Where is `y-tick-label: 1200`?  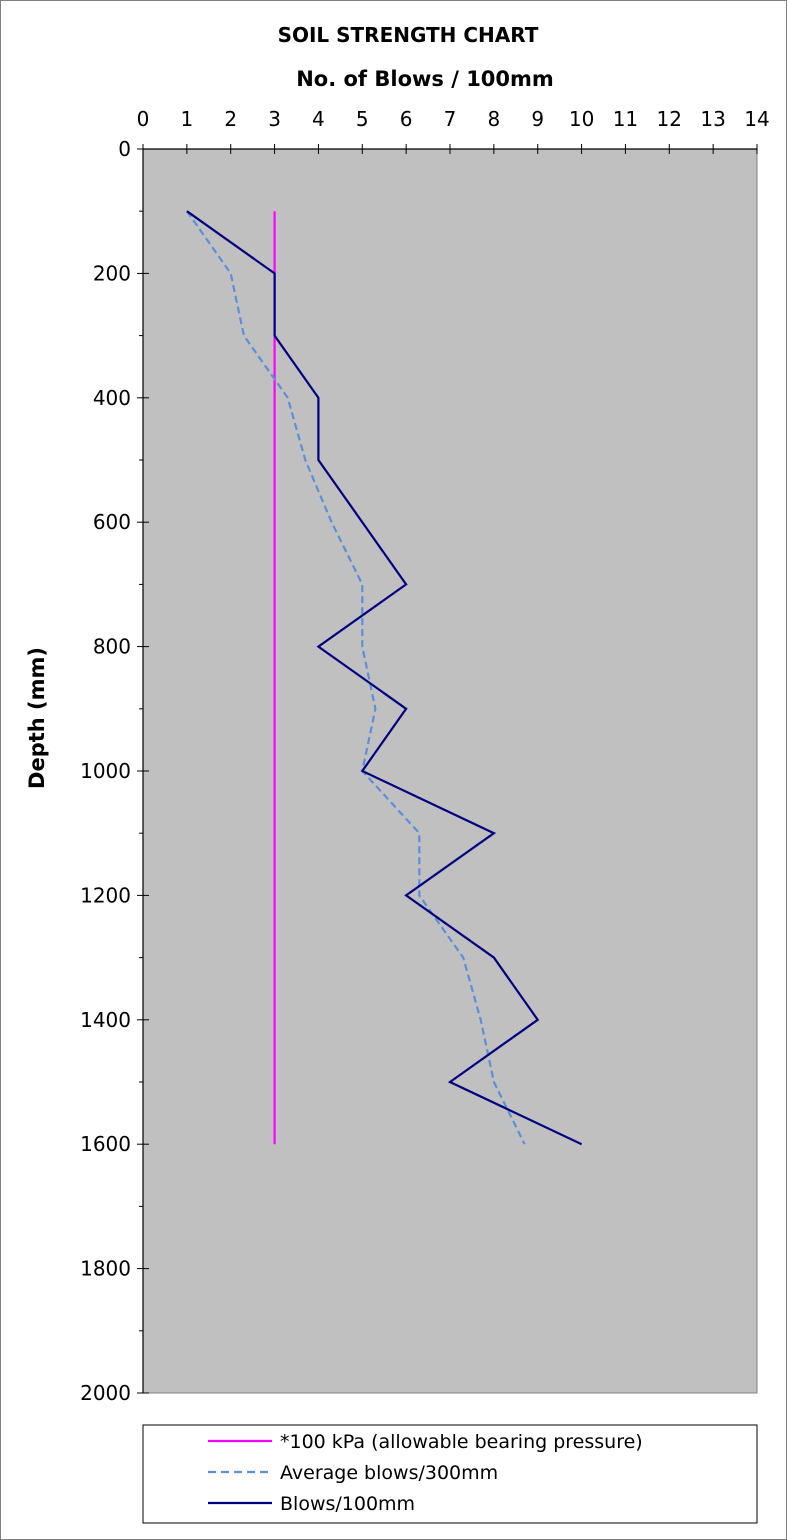 y-tick-label: 1200 is located at coordinates (105, 895).